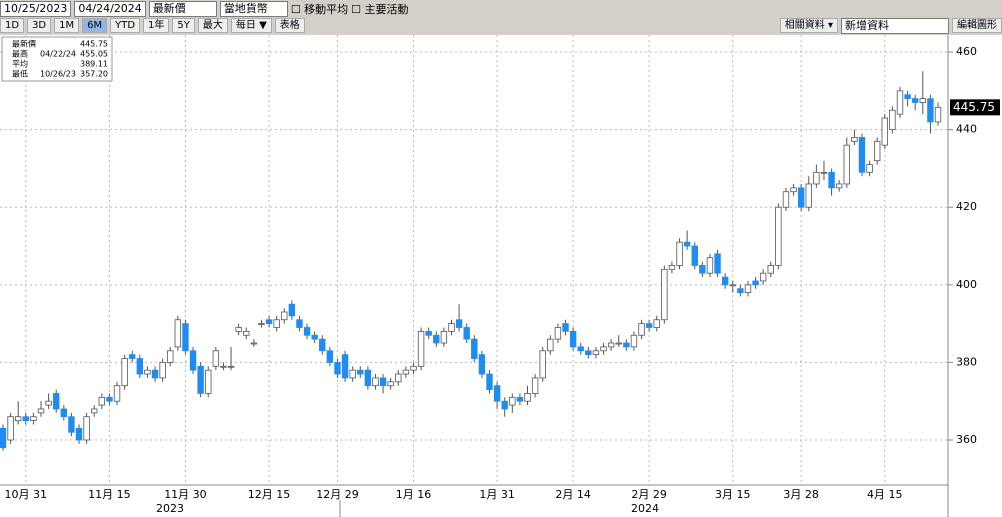 The height and width of the screenshot is (517, 1002). What do you see at coordinates (966, 439) in the screenshot?
I see `y-tick-label: 360` at bounding box center [966, 439].